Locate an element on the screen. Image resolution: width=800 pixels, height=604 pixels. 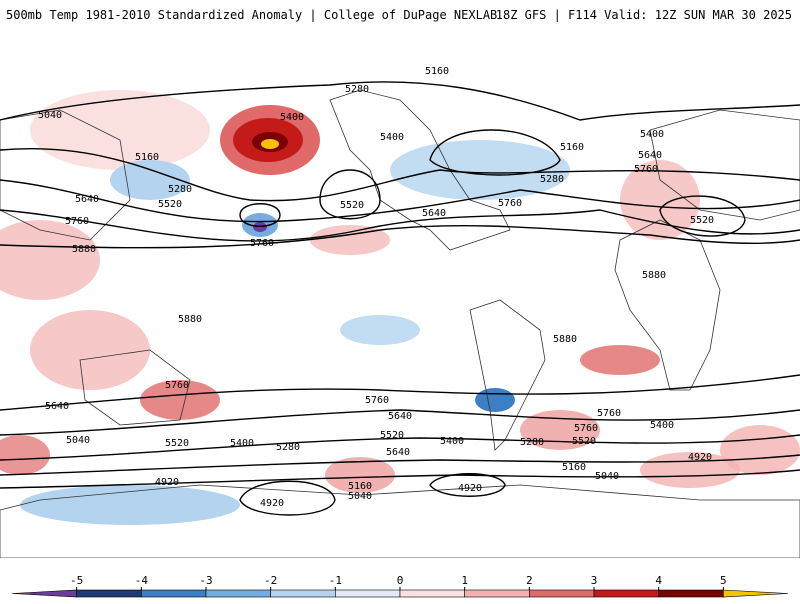
colorbar-tick-label: 0 is located at coordinates (400, 580).